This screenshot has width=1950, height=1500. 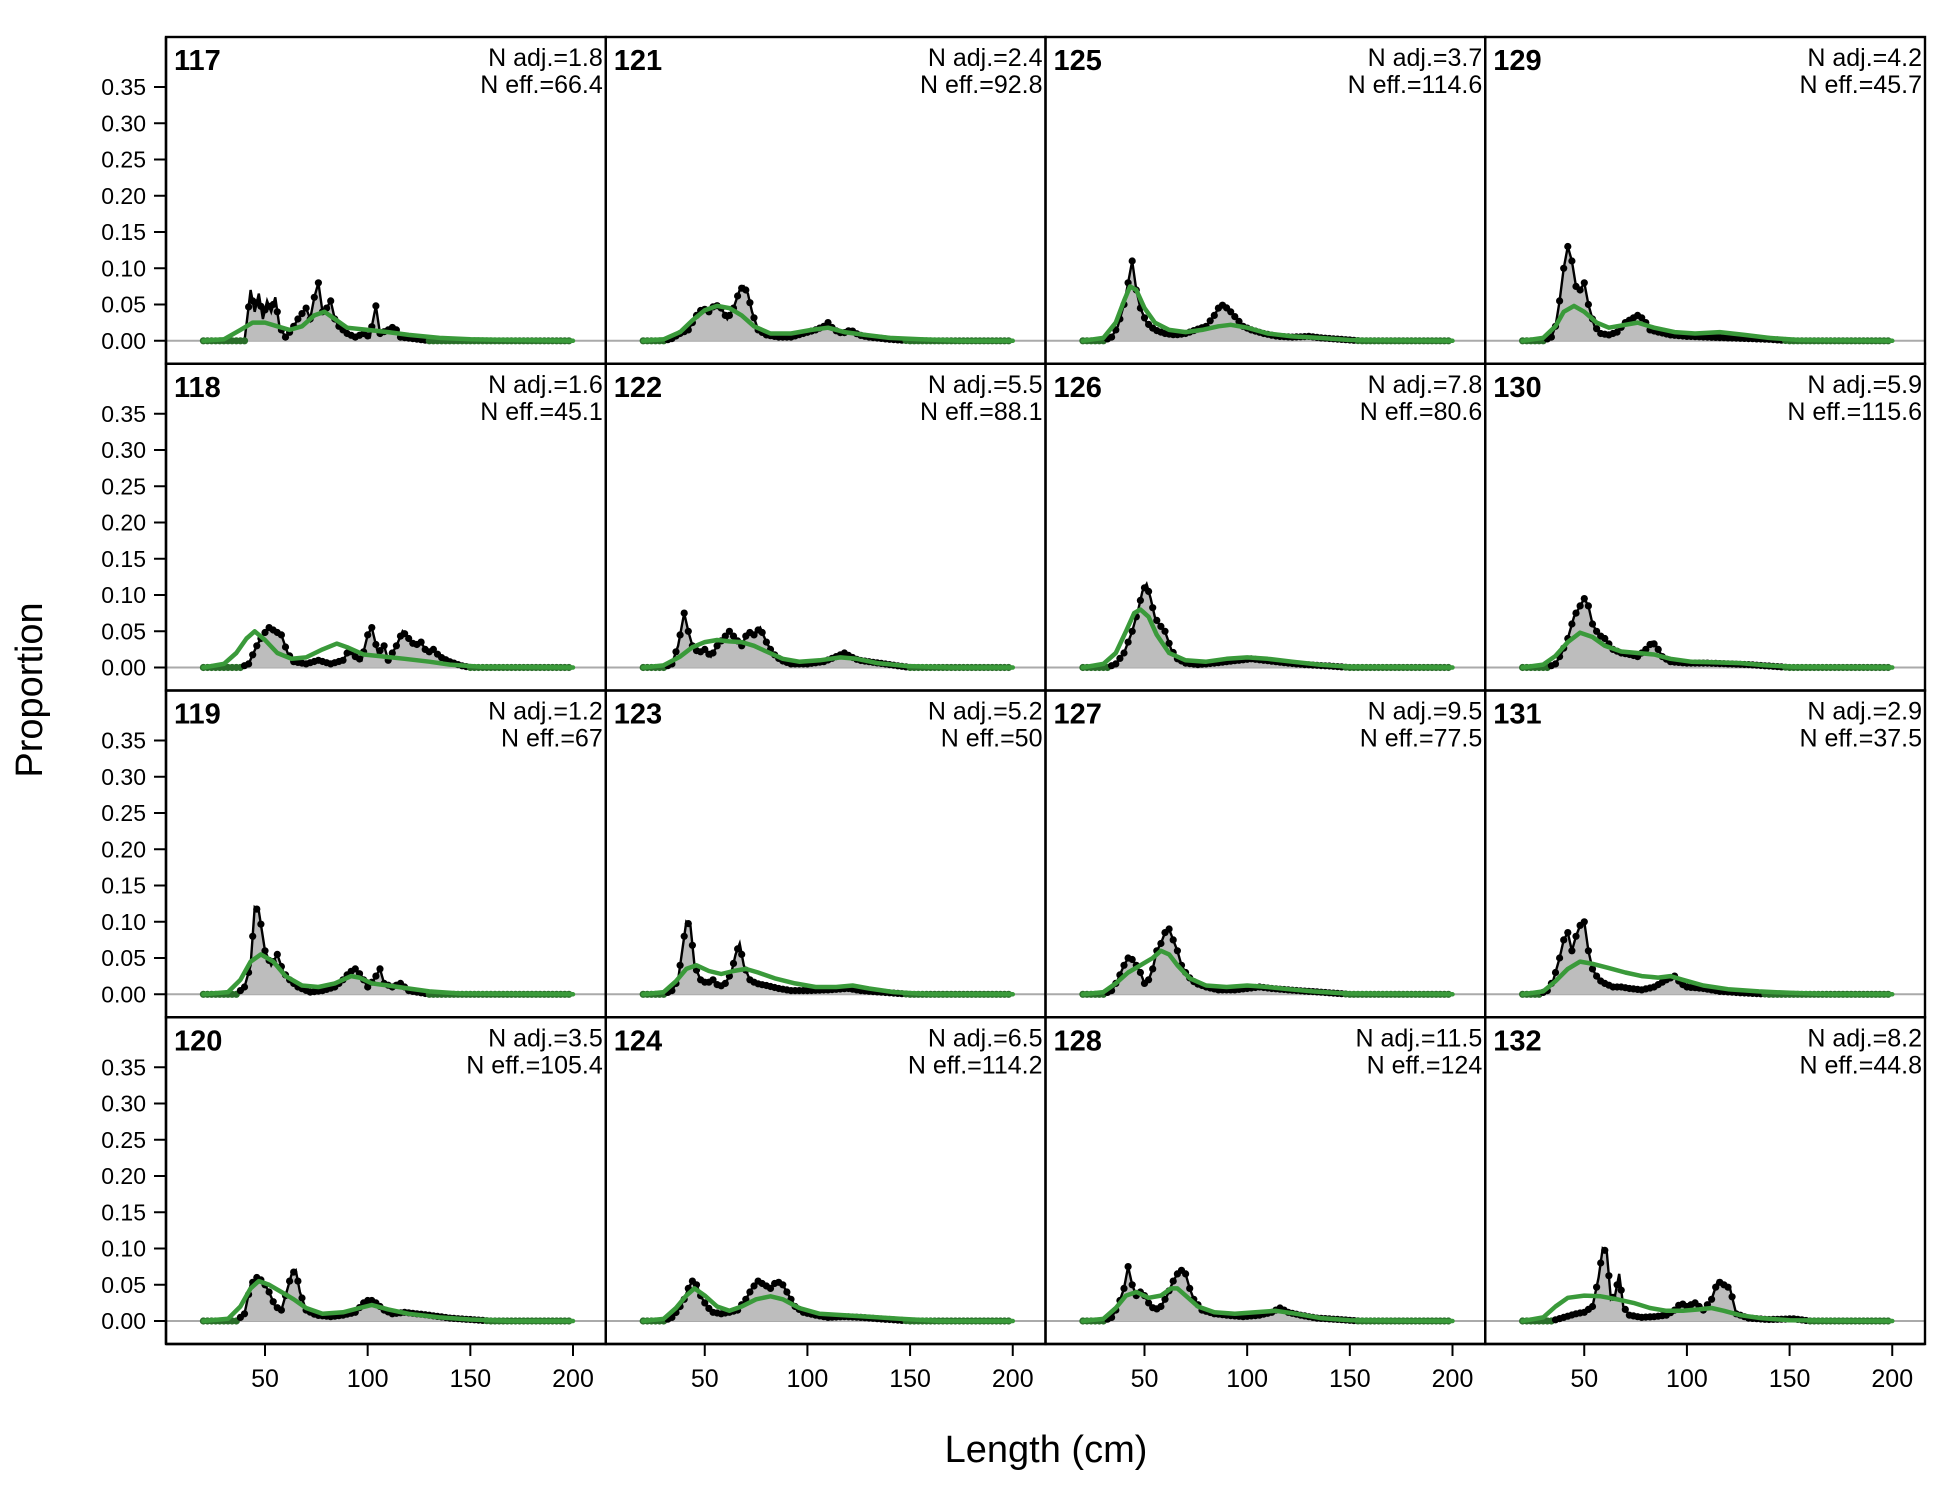 I want to click on n-eff-label: N eff.=115.6, so click(x=1854, y=412).